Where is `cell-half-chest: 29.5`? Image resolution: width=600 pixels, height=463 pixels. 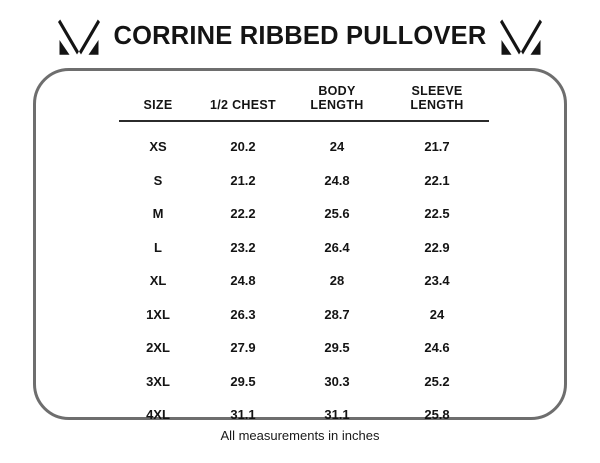
cell-half-chest: 29.5 is located at coordinates (243, 381).